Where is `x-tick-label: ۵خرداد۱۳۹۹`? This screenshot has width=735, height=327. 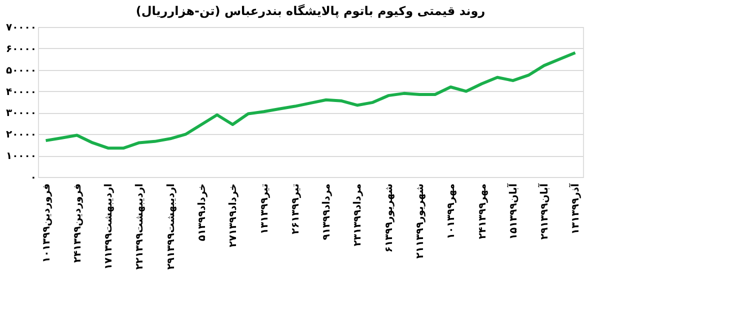
x-tick-label: ۵خرداد۱۳۹۹ is located at coordinates (202, 213).